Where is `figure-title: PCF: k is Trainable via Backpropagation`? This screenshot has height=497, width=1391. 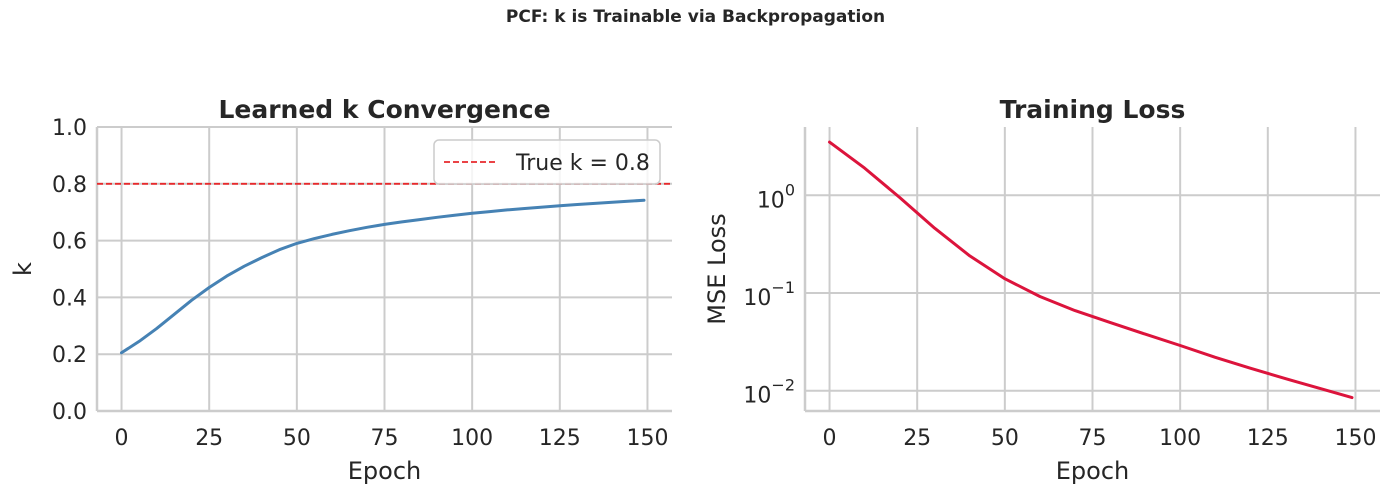 figure-title: PCF: k is Trainable via Backpropagation is located at coordinates (695, 17).